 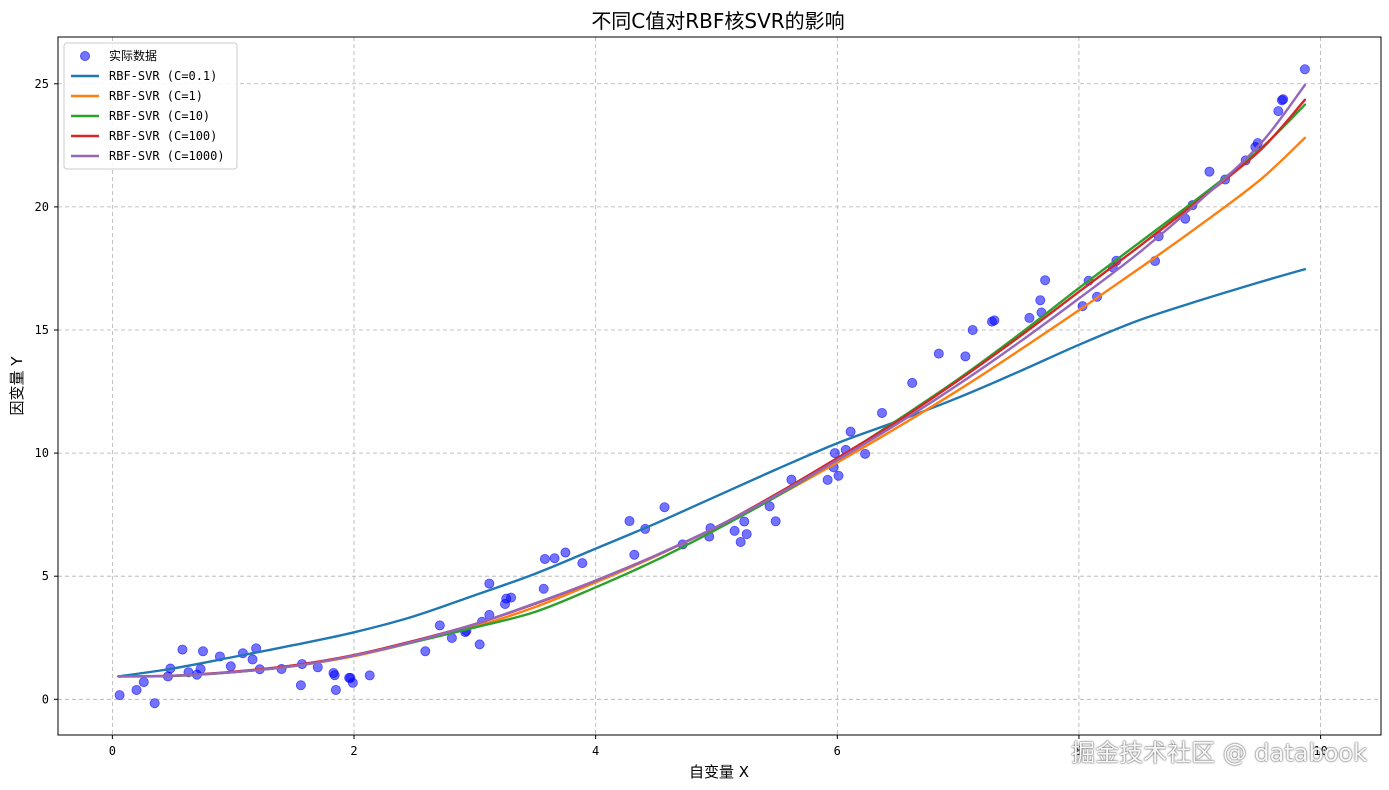 What do you see at coordinates (353, 751) in the screenshot?
I see `x-tick-label: 2` at bounding box center [353, 751].